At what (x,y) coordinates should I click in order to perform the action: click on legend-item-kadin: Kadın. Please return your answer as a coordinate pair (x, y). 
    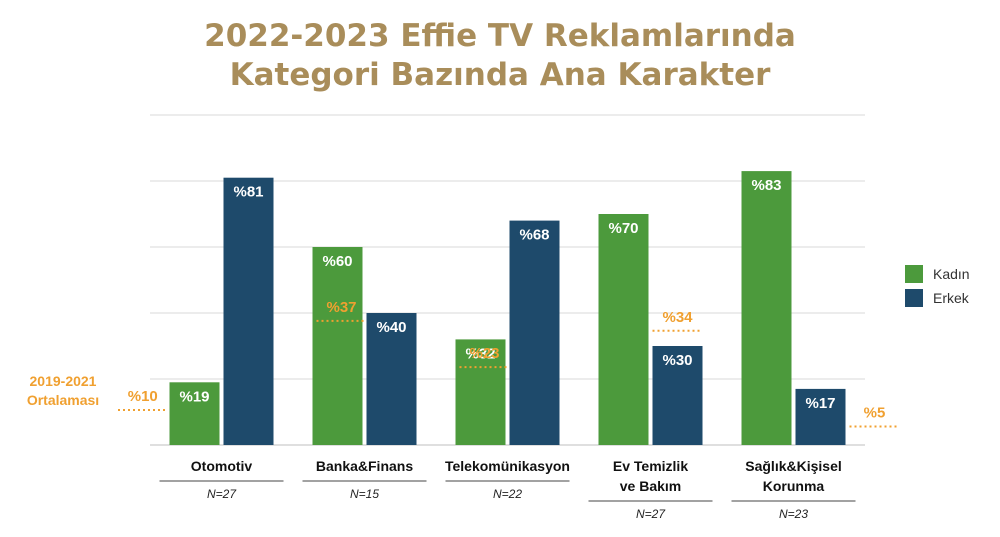
    Looking at the image, I should click on (937, 274).